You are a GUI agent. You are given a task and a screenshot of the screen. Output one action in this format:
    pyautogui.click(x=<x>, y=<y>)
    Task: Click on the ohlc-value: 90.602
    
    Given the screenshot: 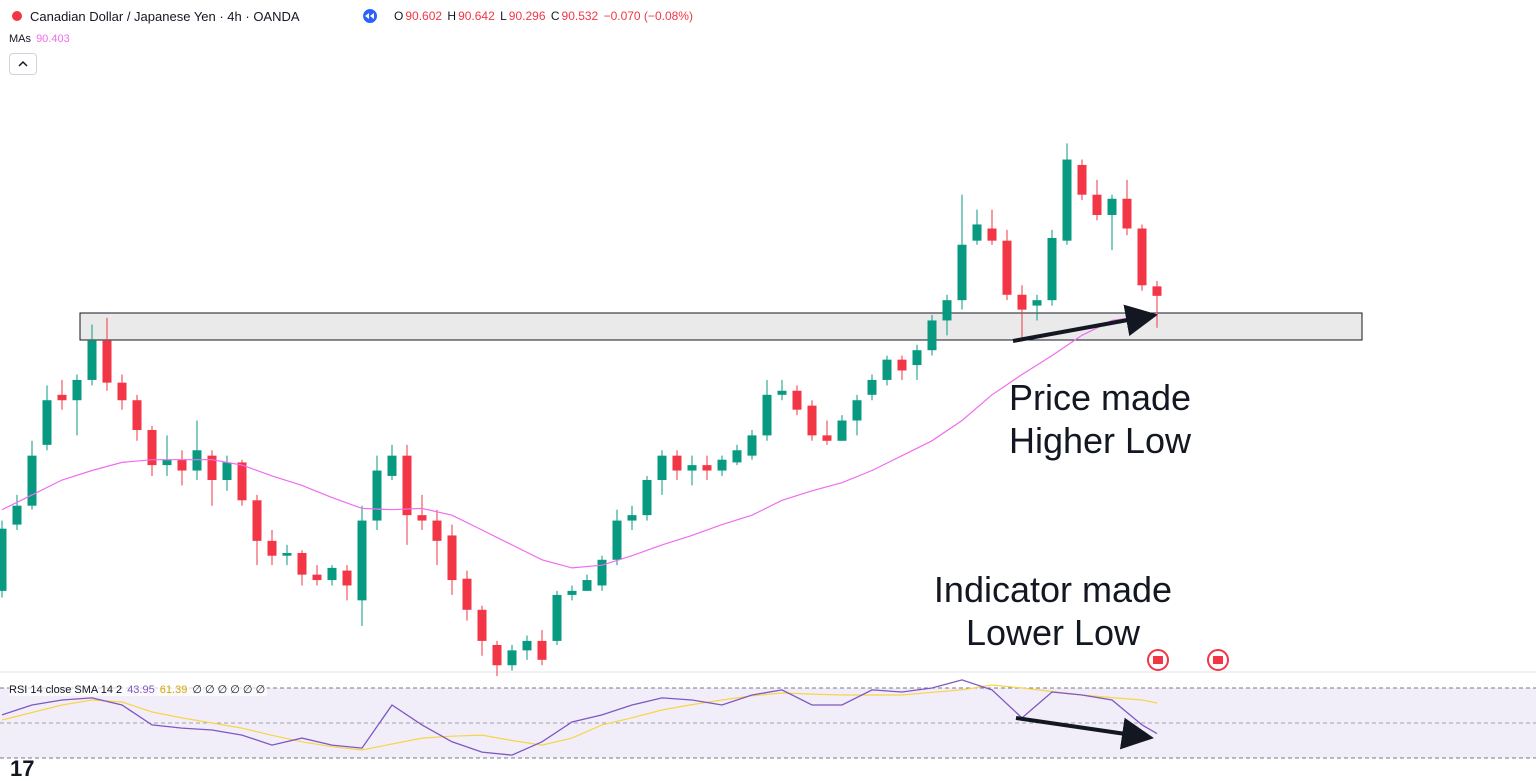 What is the action you would take?
    pyautogui.click(x=424, y=16)
    